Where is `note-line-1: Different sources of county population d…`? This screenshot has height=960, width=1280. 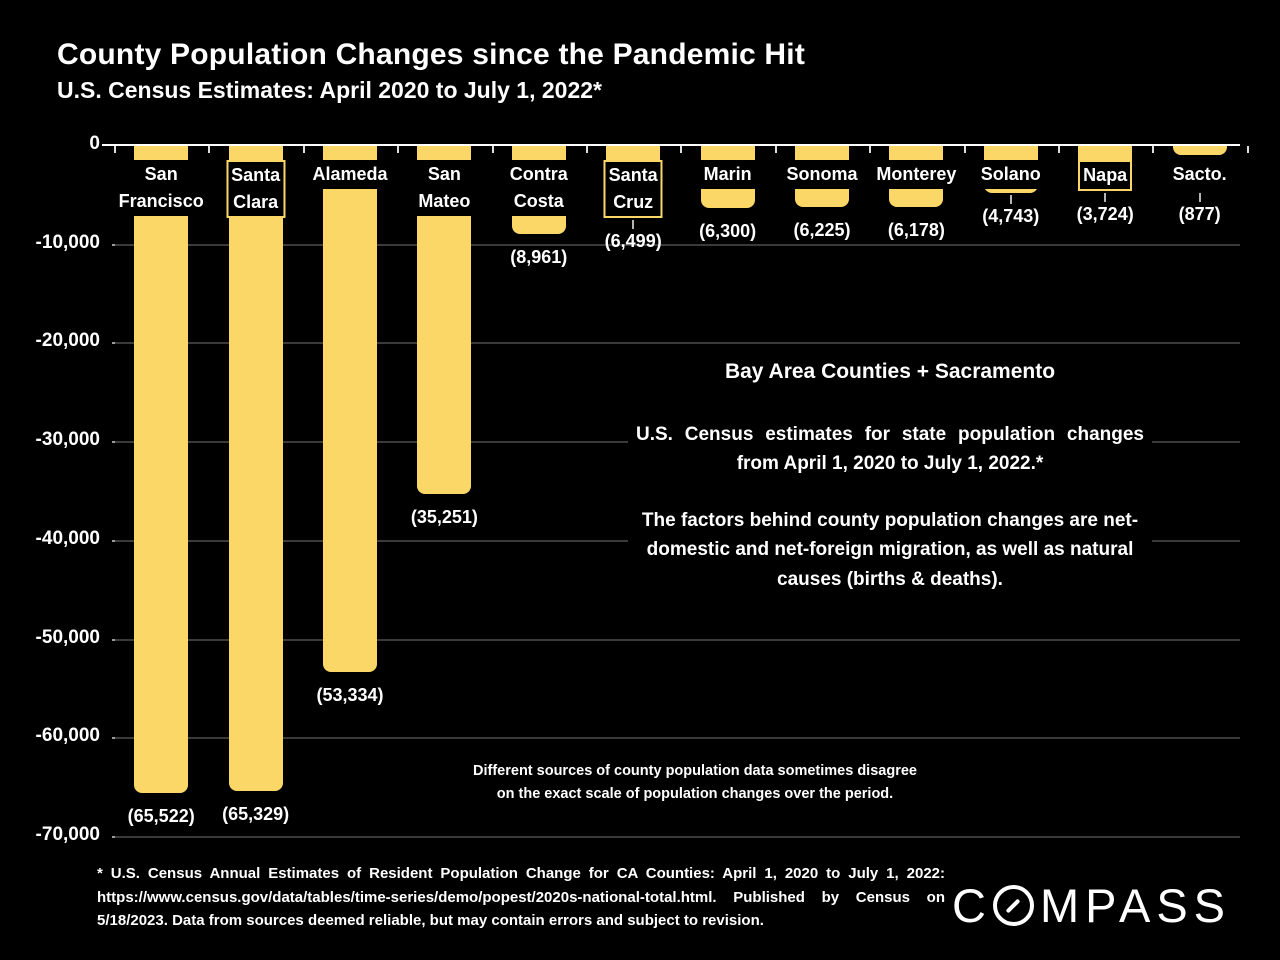
note-line-1: Different sources of county population d… is located at coordinates (695, 771).